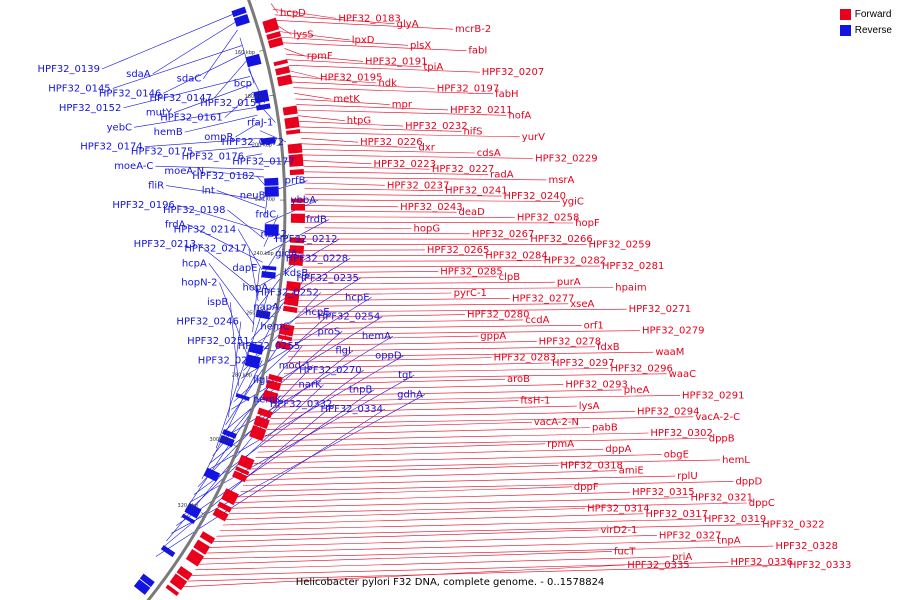  What do you see at coordinates (561, 180) in the screenshot?
I see `gene-label: msrA` at bounding box center [561, 180].